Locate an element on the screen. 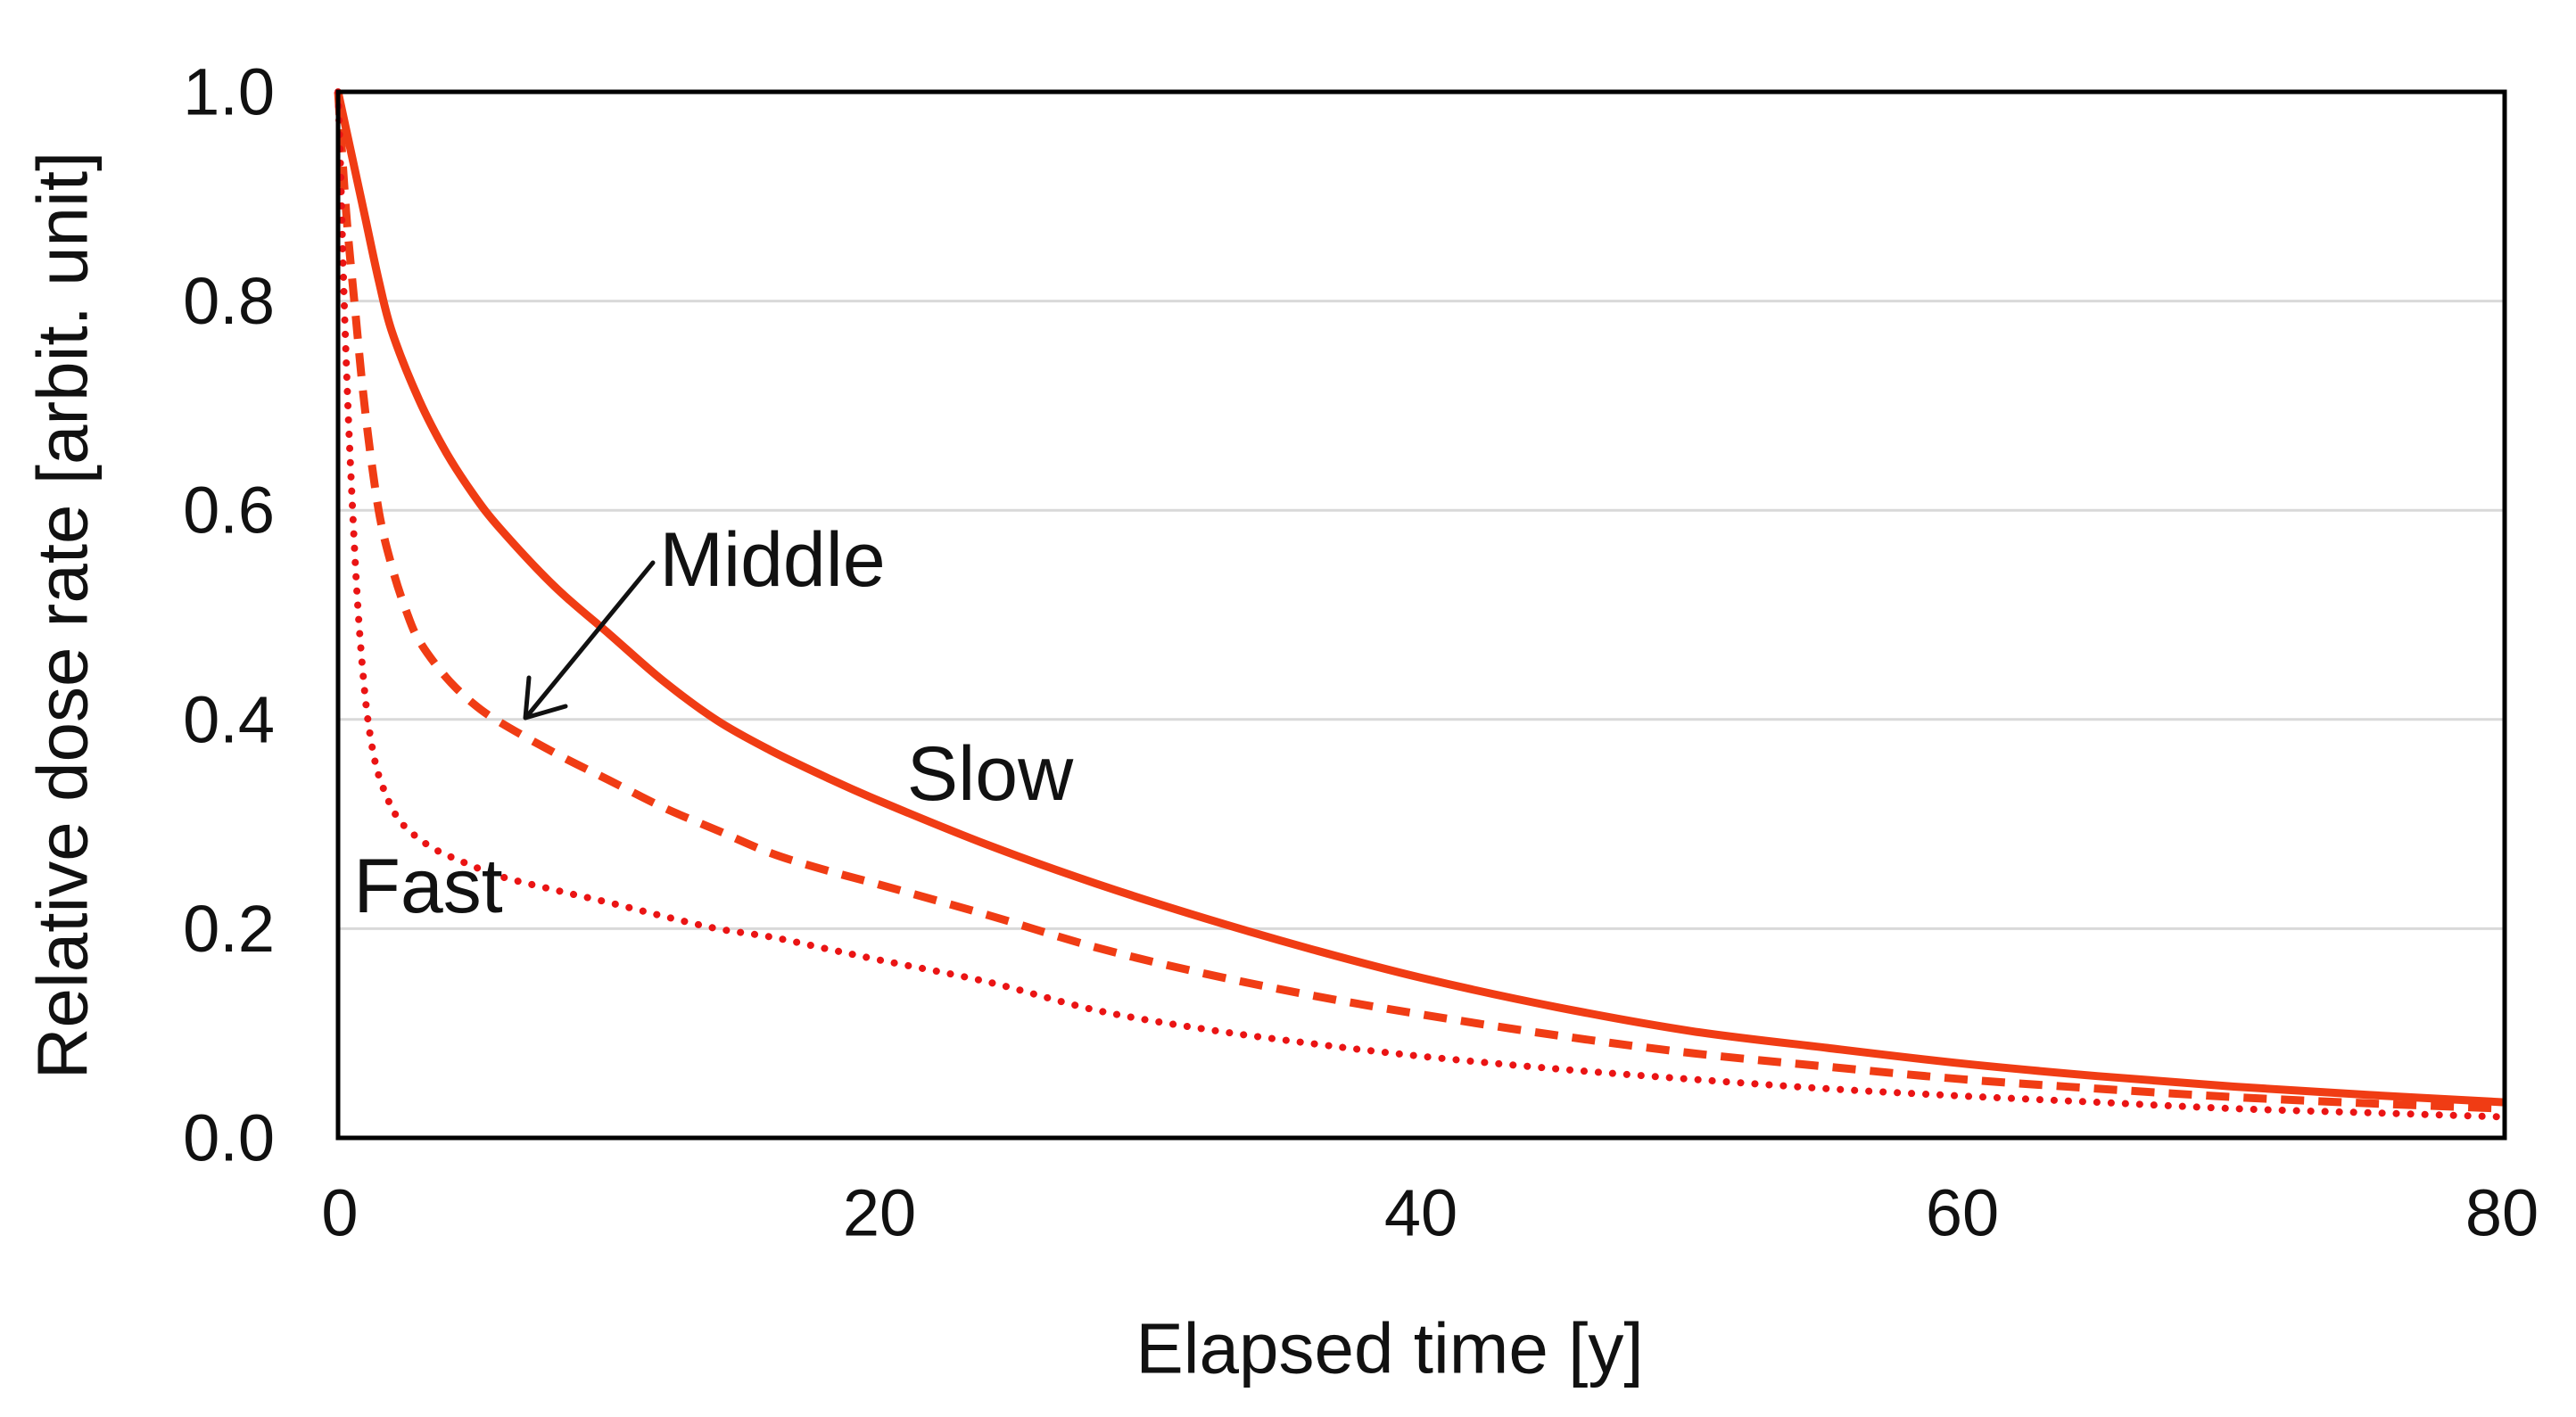 The height and width of the screenshot is (1417, 2576). x-tick-20: 20 is located at coordinates (879, 1213).